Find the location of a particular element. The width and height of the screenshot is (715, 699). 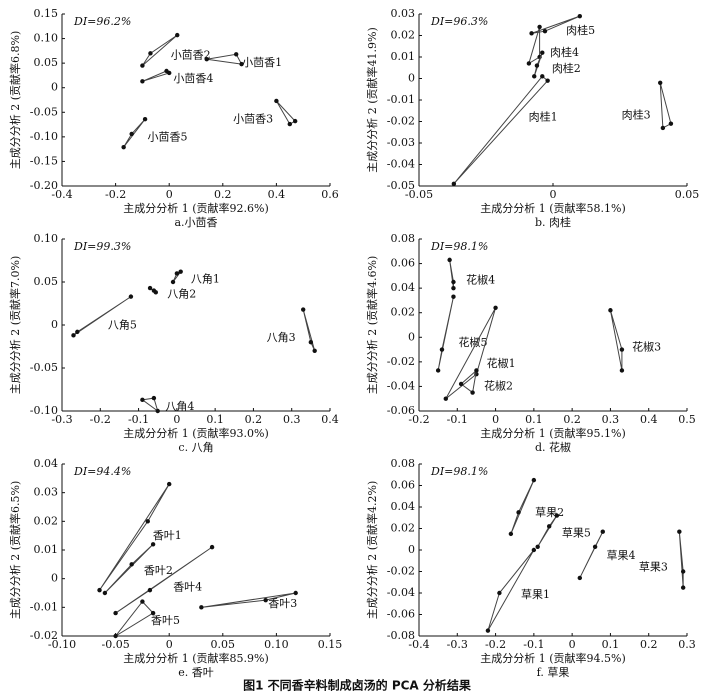

x-tick-label: 0.15 is located at coordinates (330, 644).